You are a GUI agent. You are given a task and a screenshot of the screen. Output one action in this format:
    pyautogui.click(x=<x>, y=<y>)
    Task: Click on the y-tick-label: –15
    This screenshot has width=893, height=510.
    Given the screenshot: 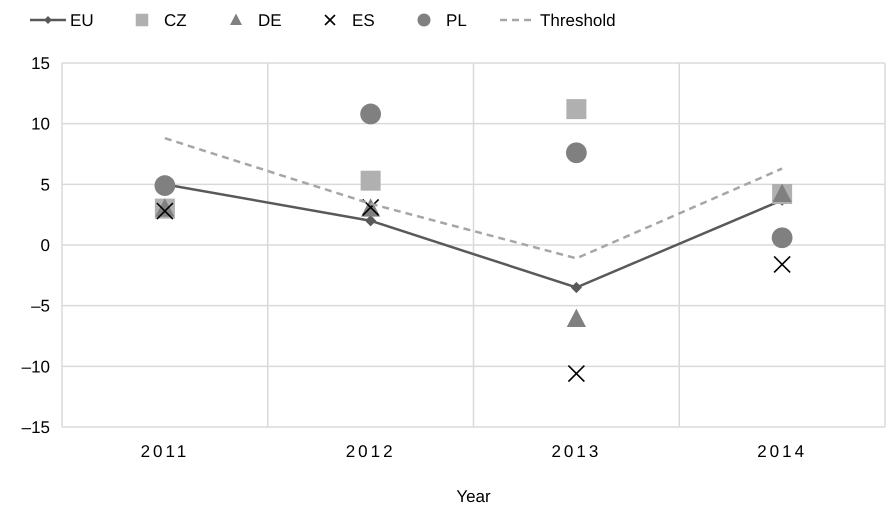 What is the action you would take?
    pyautogui.click(x=36, y=427)
    